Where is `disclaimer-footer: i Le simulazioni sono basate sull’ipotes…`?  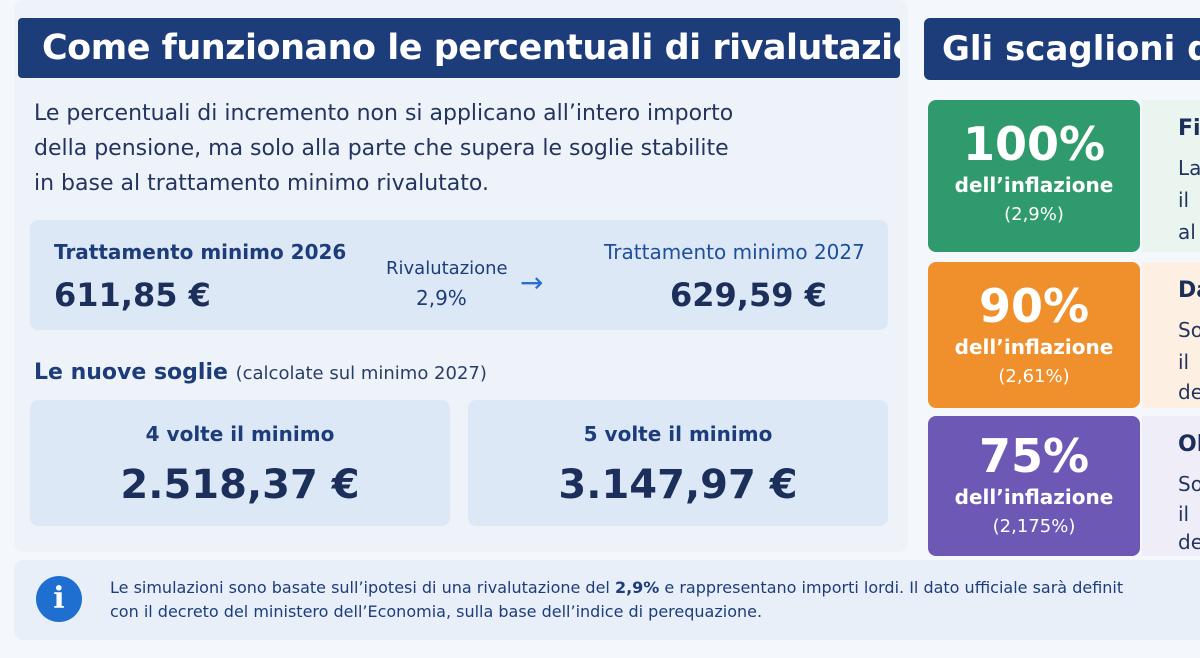
disclaimer-footer: i Le simulazioni sono basate sull’ipotes… is located at coordinates (607, 600).